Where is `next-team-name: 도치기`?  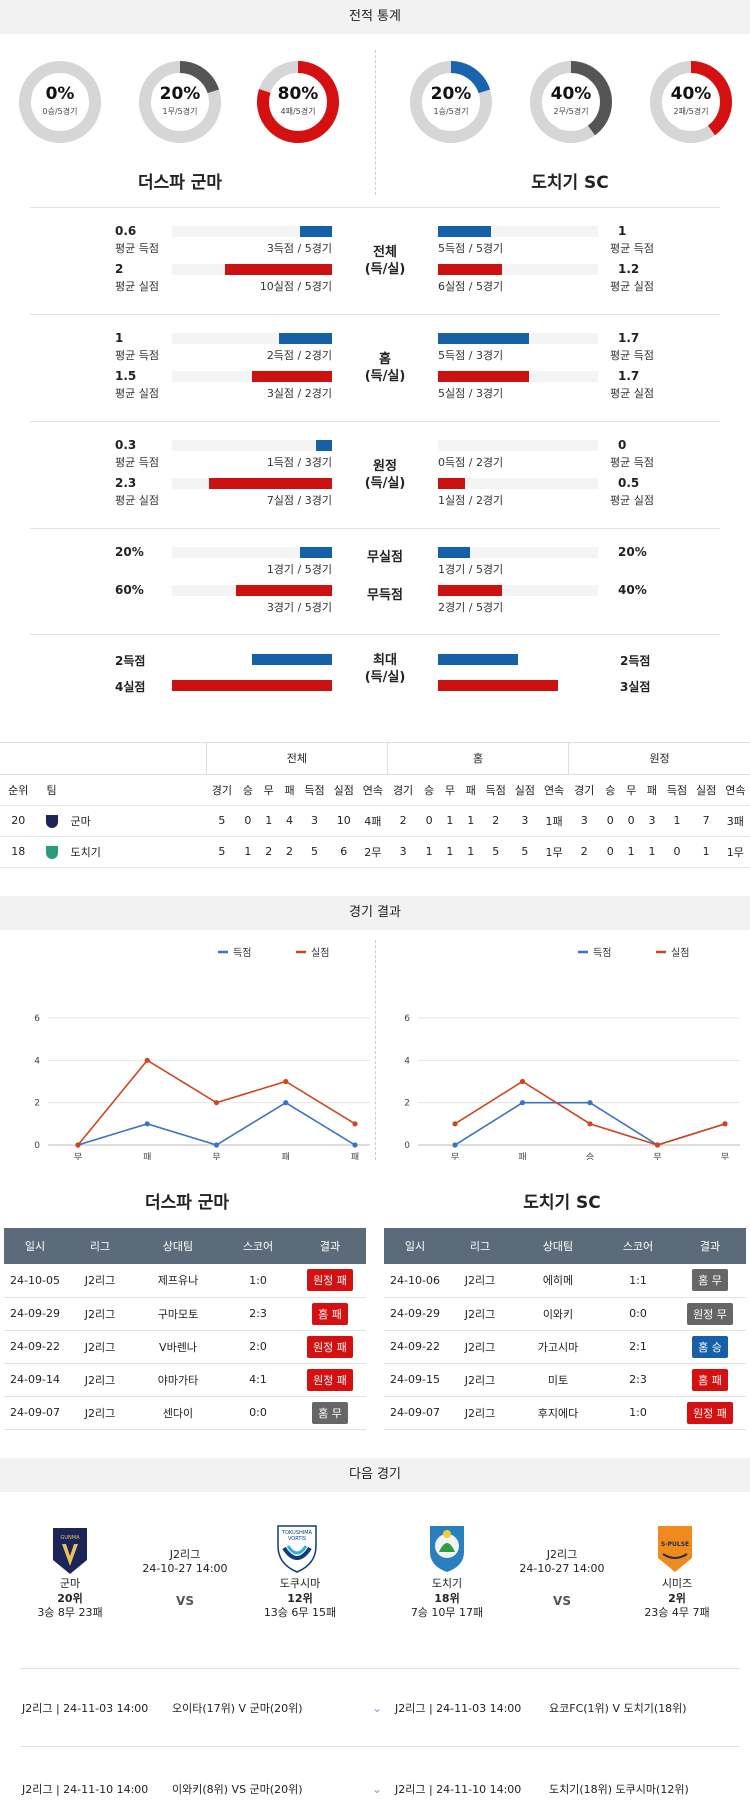
next-team-name: 도치기 is located at coordinates (447, 1583).